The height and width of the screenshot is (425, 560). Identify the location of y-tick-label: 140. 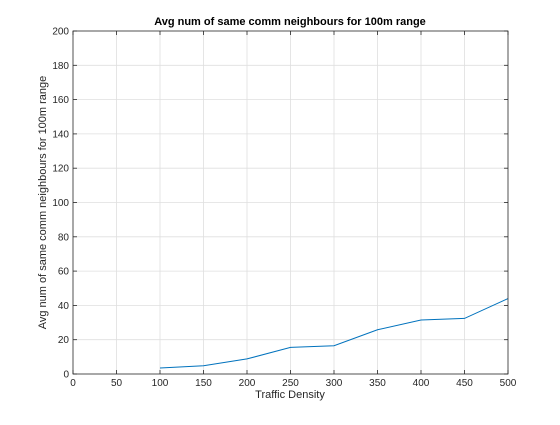
(60, 134).